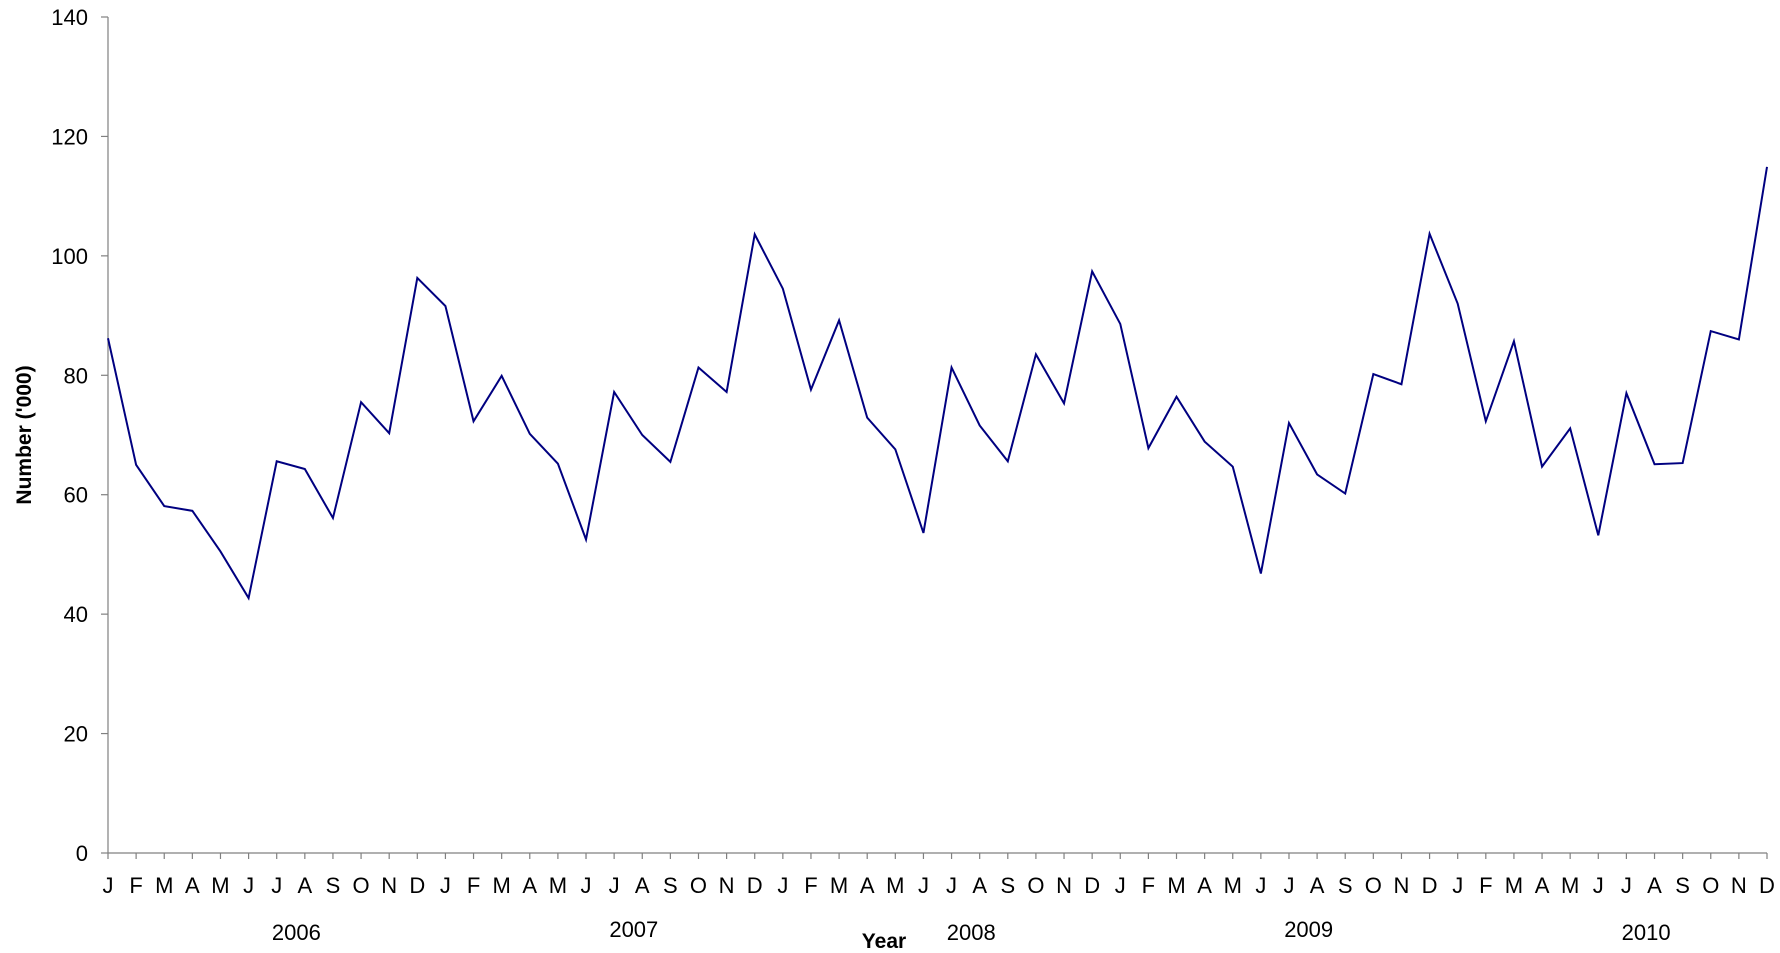 This screenshot has width=1780, height=953. Describe the element at coordinates (937, 856) in the screenshot. I see `x-axis-ticks` at that location.